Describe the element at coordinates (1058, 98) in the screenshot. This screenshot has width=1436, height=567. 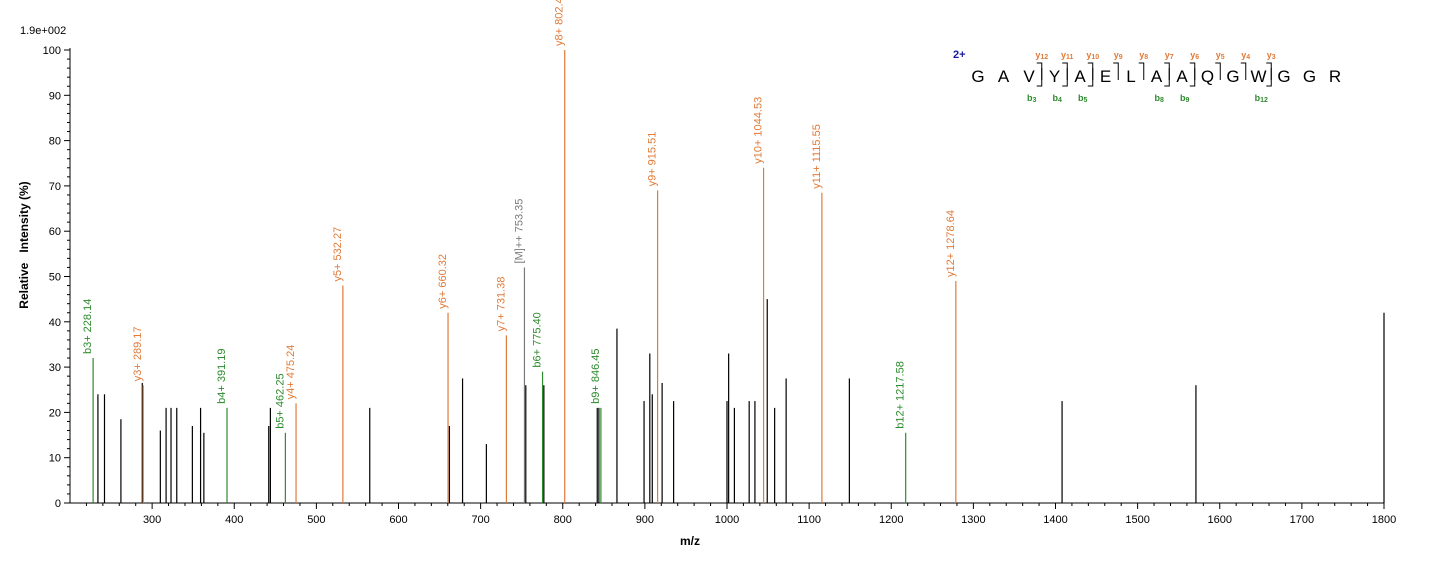
I see `b-ion-label: b4` at that location.